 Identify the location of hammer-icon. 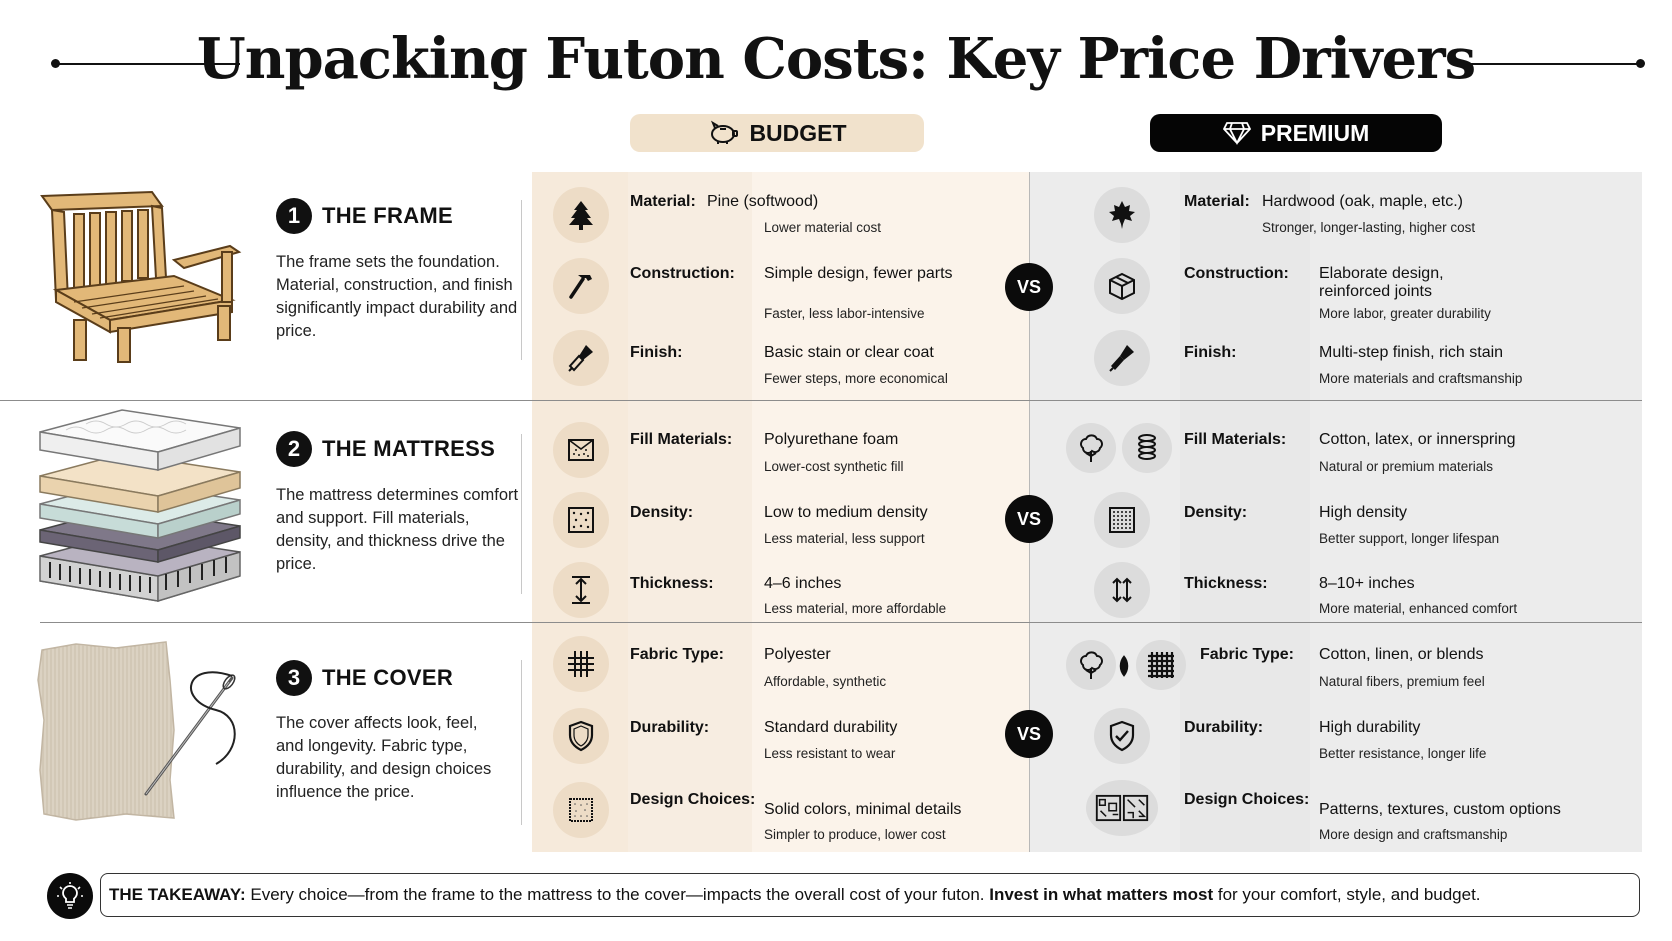
(581, 286).